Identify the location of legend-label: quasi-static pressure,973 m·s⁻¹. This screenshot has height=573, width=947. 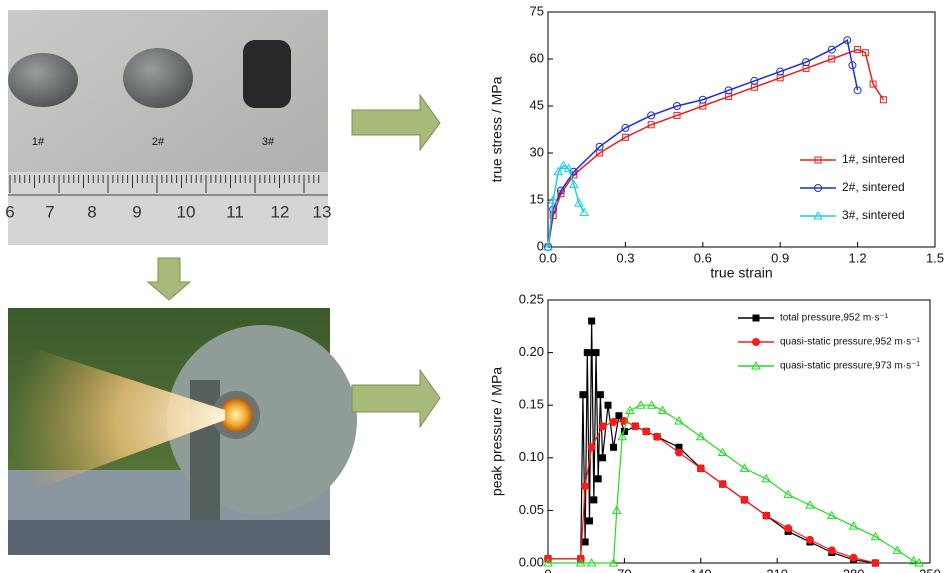
(850, 366).